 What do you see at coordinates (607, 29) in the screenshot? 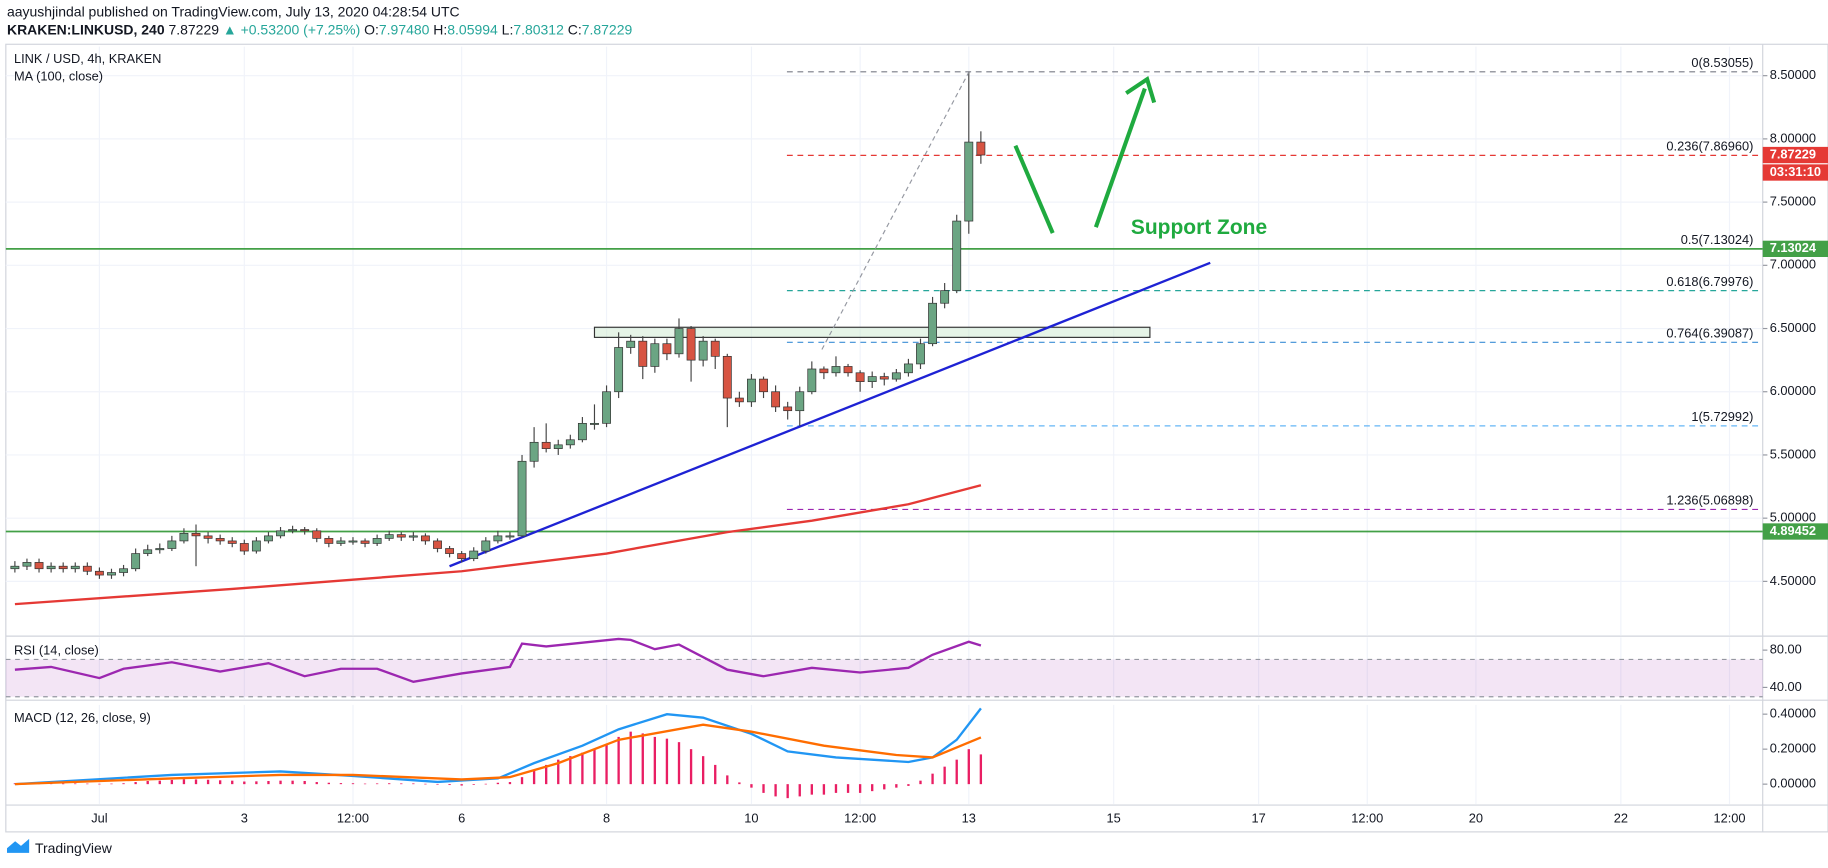
I see `ohlc-value: 7.87229` at bounding box center [607, 29].